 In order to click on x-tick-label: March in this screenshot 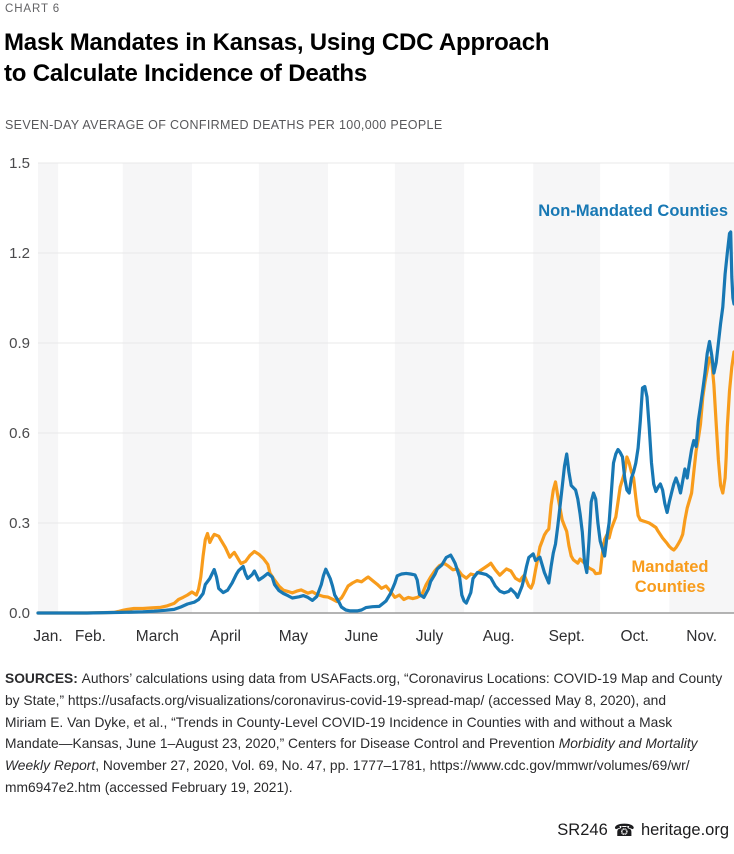, I will do `click(157, 636)`.